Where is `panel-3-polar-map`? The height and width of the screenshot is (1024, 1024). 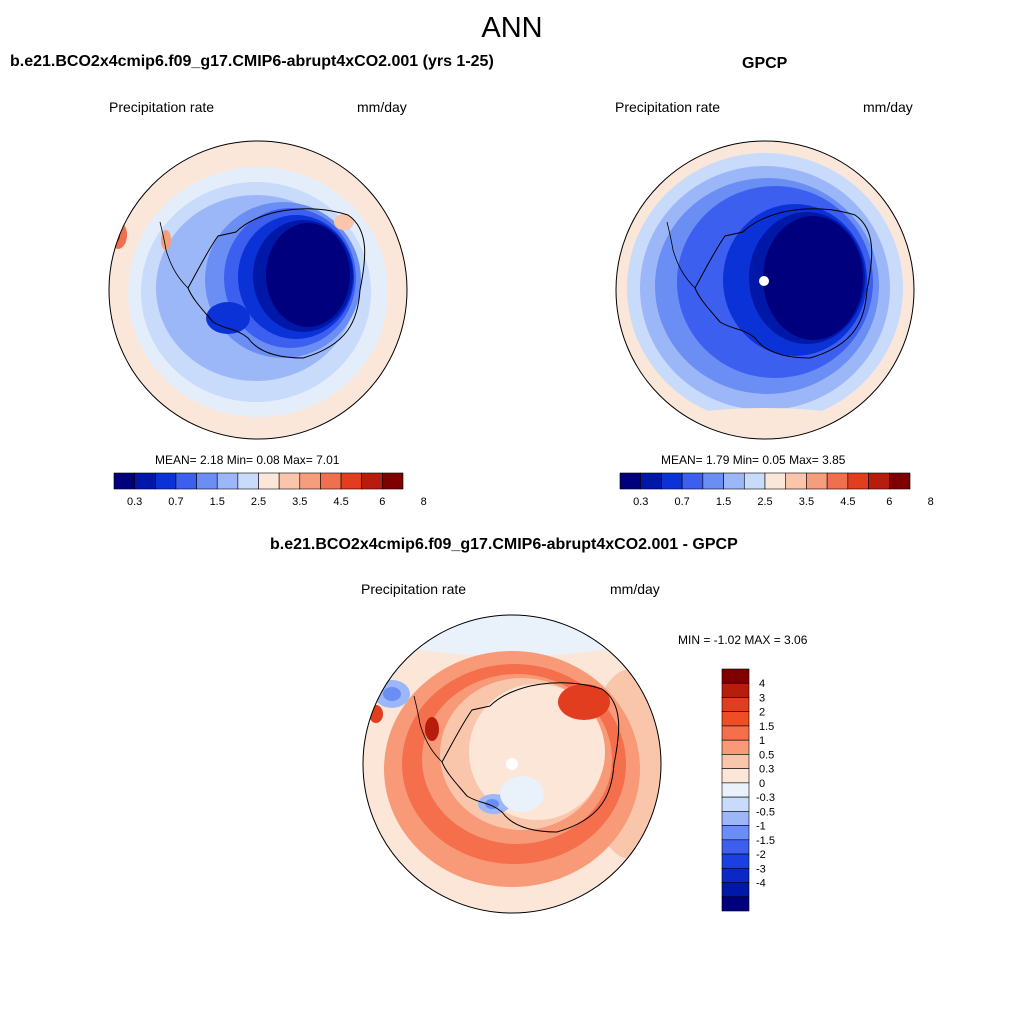 panel-3-polar-map is located at coordinates (512, 764).